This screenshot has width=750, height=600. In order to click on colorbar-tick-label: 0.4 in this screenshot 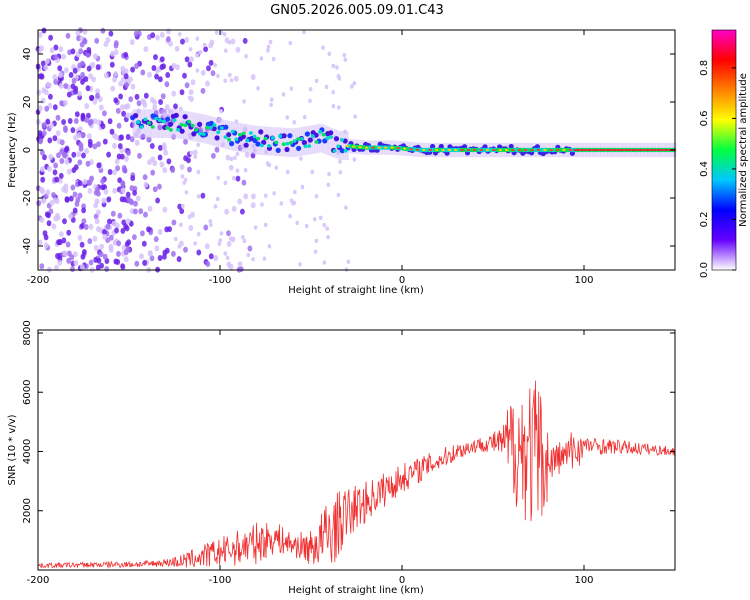, I will do `click(704, 169)`.